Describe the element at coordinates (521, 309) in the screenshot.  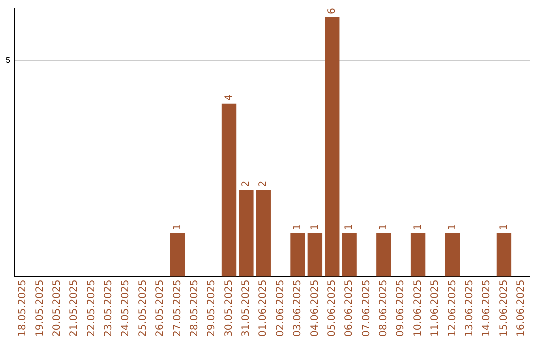
I see `x-tick-label: 16.06.2025` at that location.